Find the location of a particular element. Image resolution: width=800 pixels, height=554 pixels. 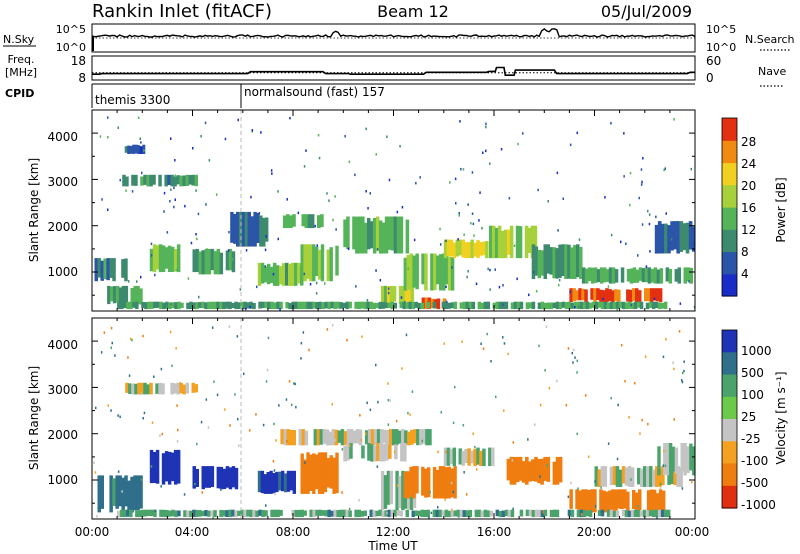

power-colorbar-swatch is located at coordinates (729, 263).